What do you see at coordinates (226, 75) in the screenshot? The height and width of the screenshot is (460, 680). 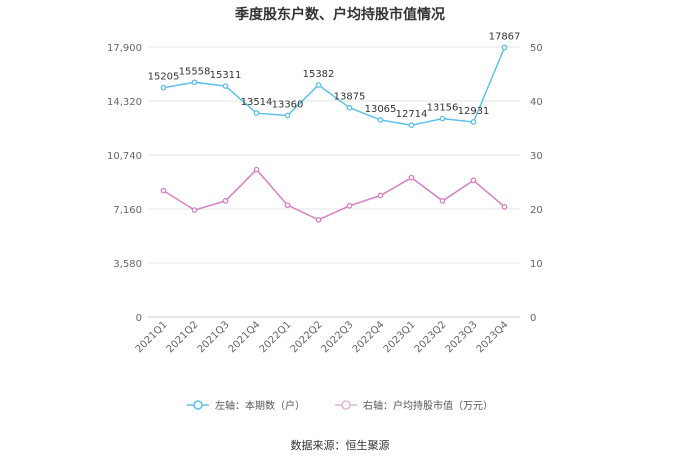 I see `data-label: 15311` at bounding box center [226, 75].